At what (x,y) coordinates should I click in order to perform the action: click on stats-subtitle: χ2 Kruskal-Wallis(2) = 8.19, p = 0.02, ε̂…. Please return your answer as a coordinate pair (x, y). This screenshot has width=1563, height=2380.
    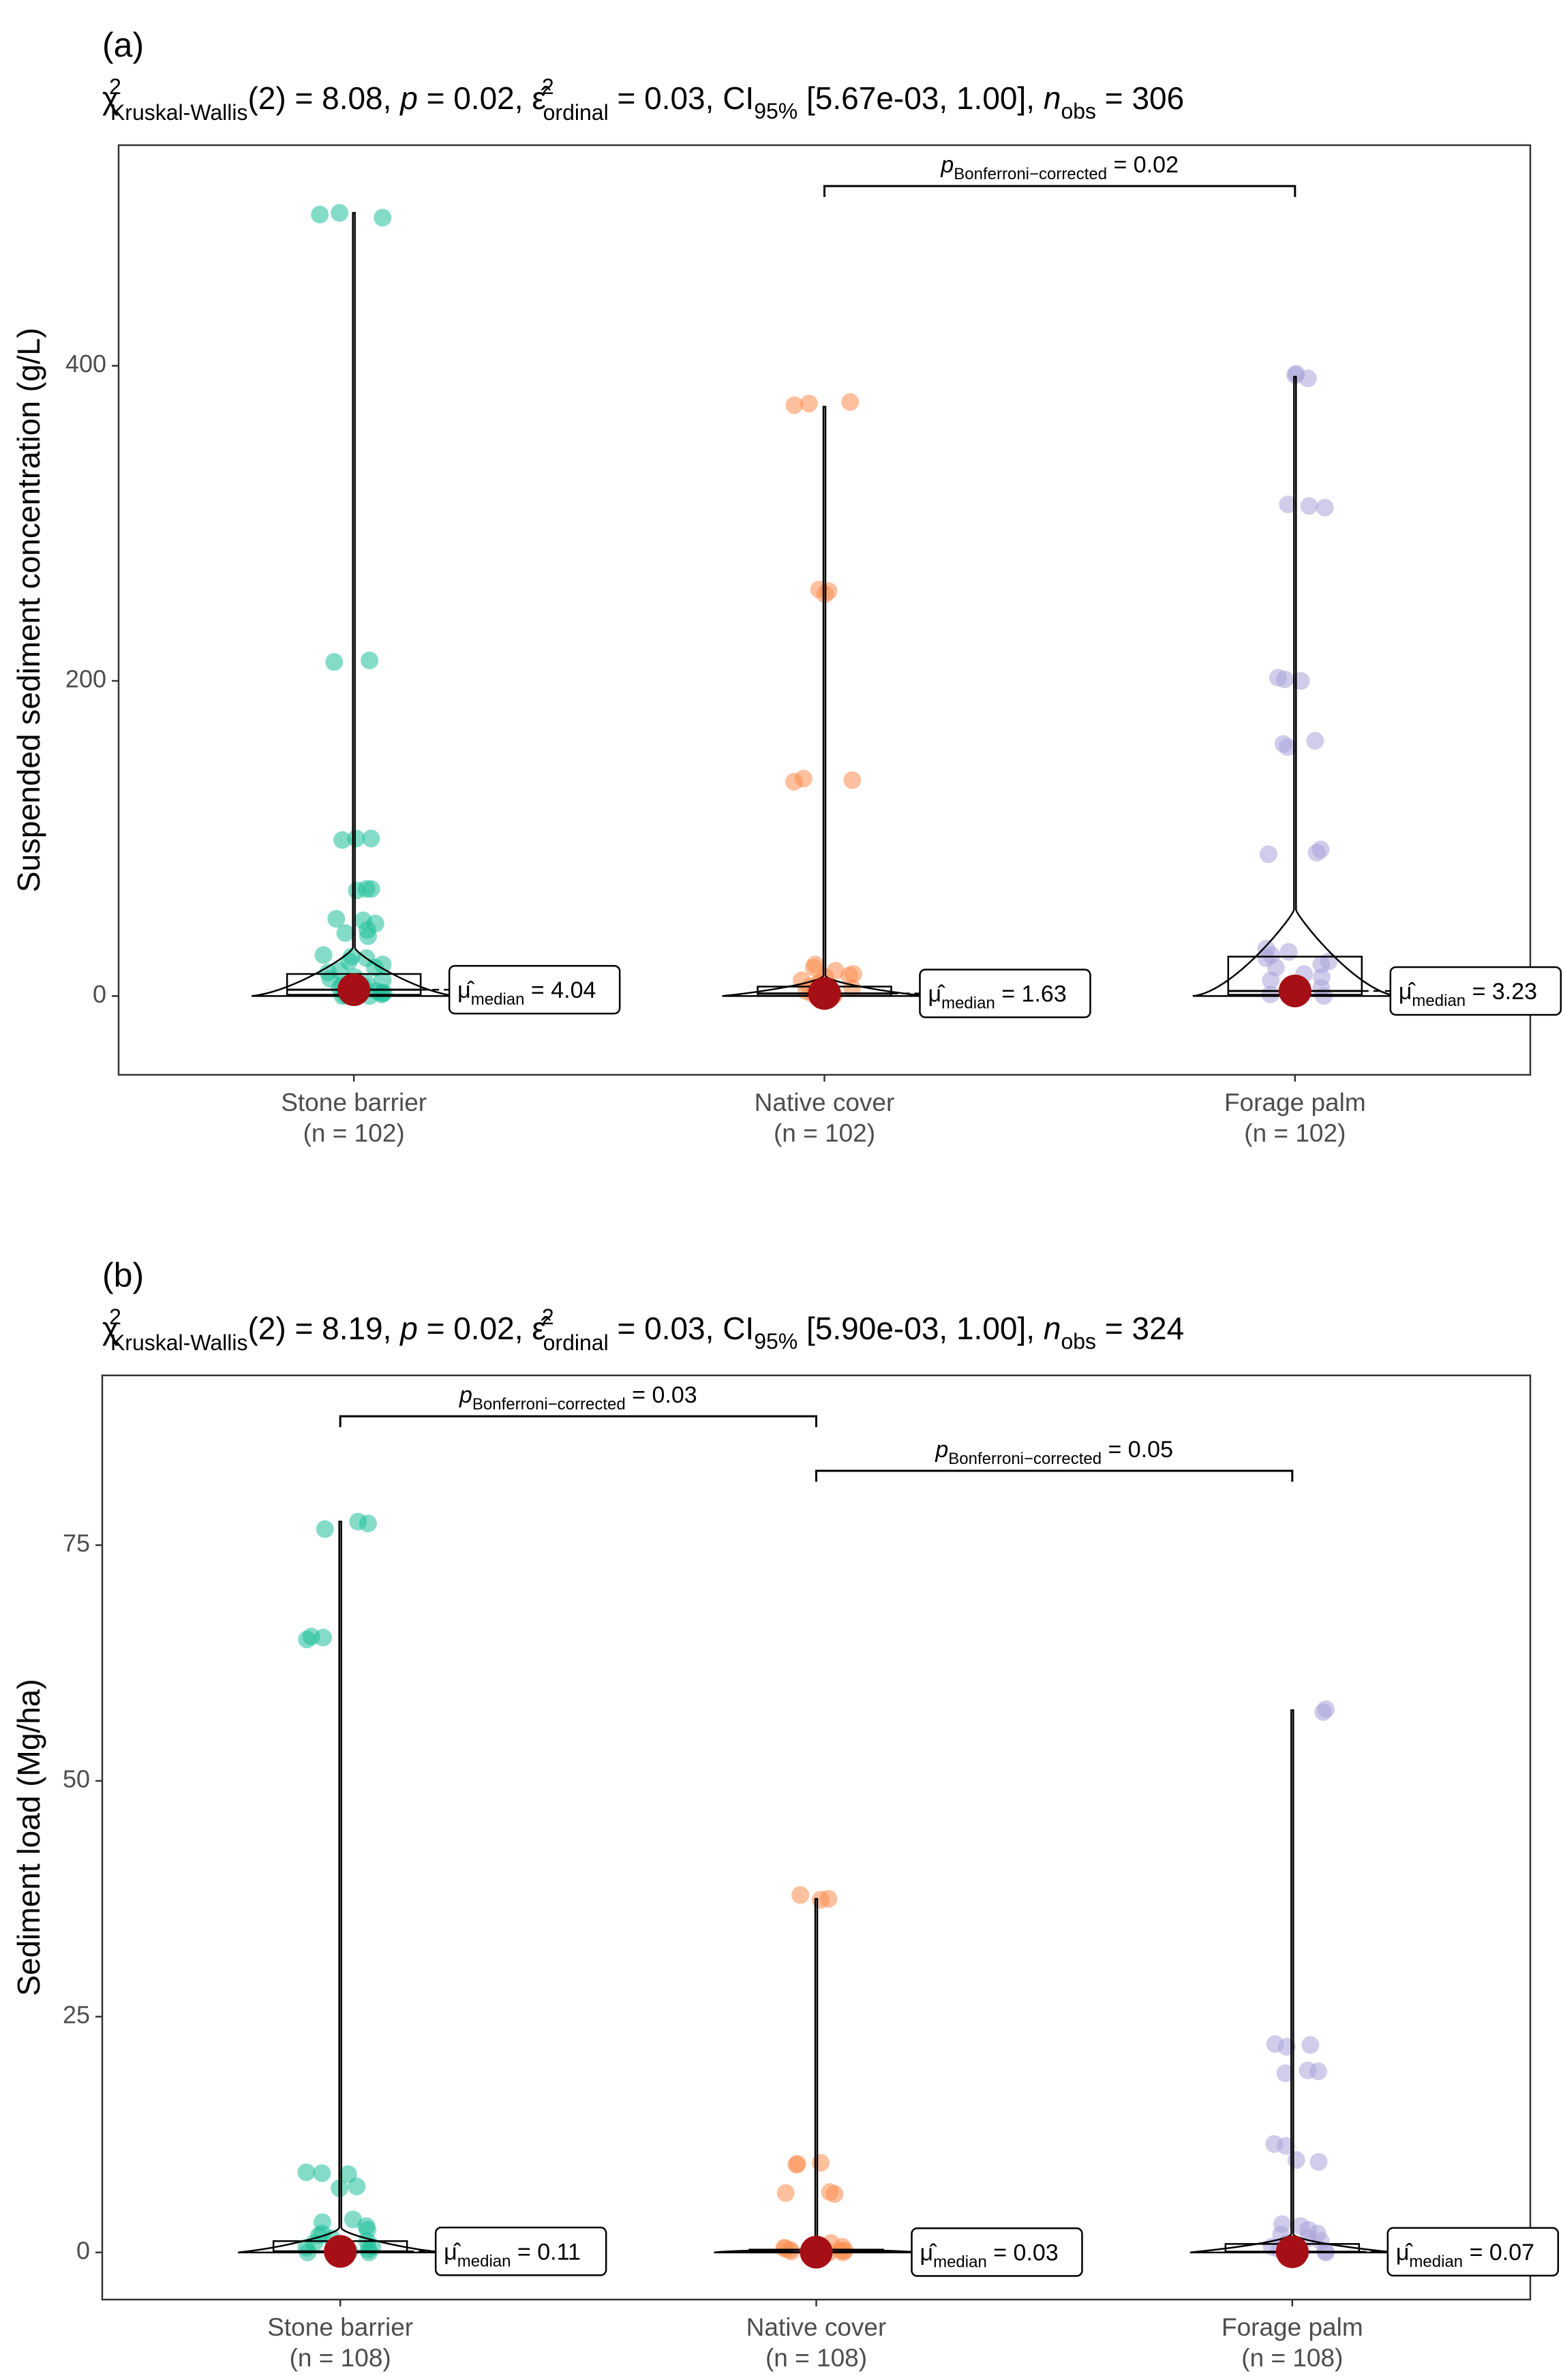
    Looking at the image, I should click on (643, 1330).